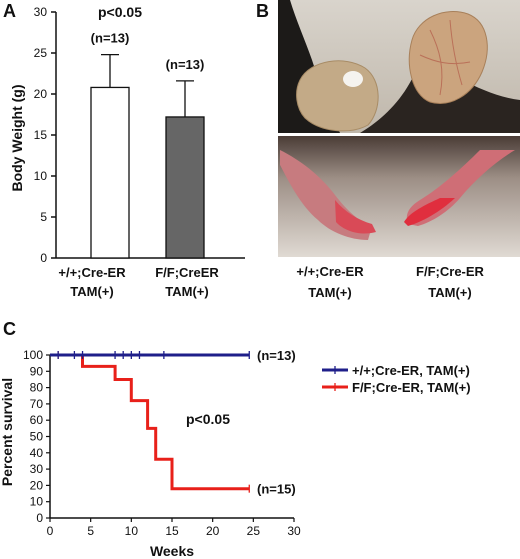 Image resolution: width=520 pixels, height=559 pixels. What do you see at coordinates (132, 531) in the screenshot?
I see `survival-x-tick-label: 10` at bounding box center [132, 531].